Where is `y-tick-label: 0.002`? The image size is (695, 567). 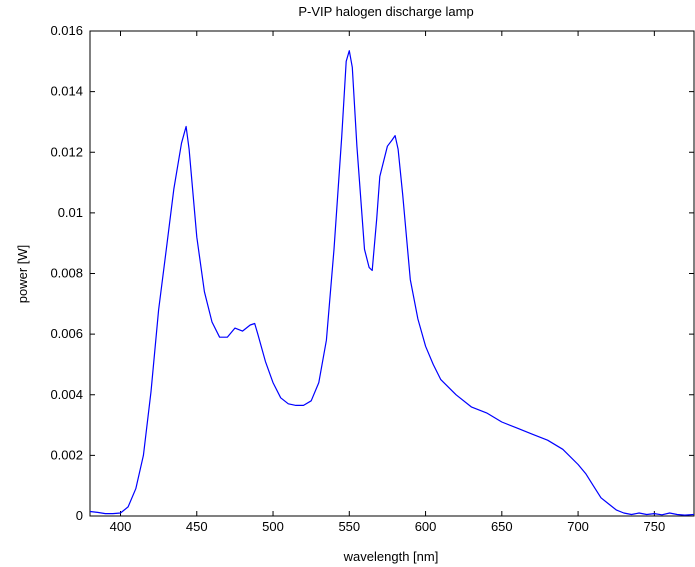
y-tick-label: 0.002 is located at coordinates (66, 454).